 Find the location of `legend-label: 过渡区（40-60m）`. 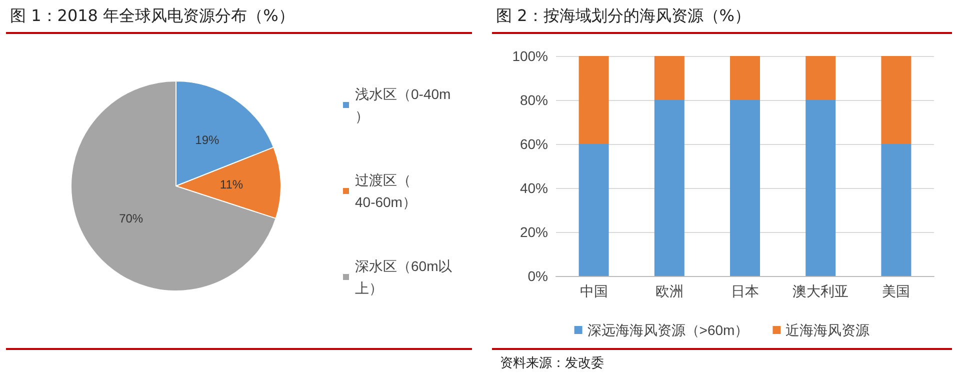

legend-label: 过渡区（40-60m） is located at coordinates (385, 191).